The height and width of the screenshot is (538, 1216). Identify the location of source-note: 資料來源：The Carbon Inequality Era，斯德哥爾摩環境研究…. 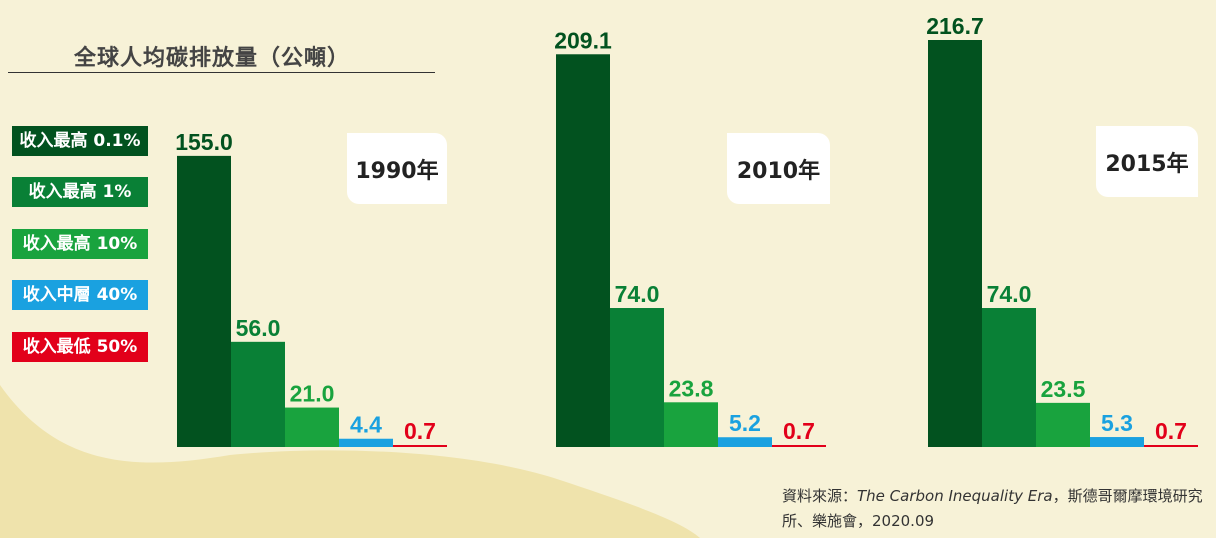
(997, 509).